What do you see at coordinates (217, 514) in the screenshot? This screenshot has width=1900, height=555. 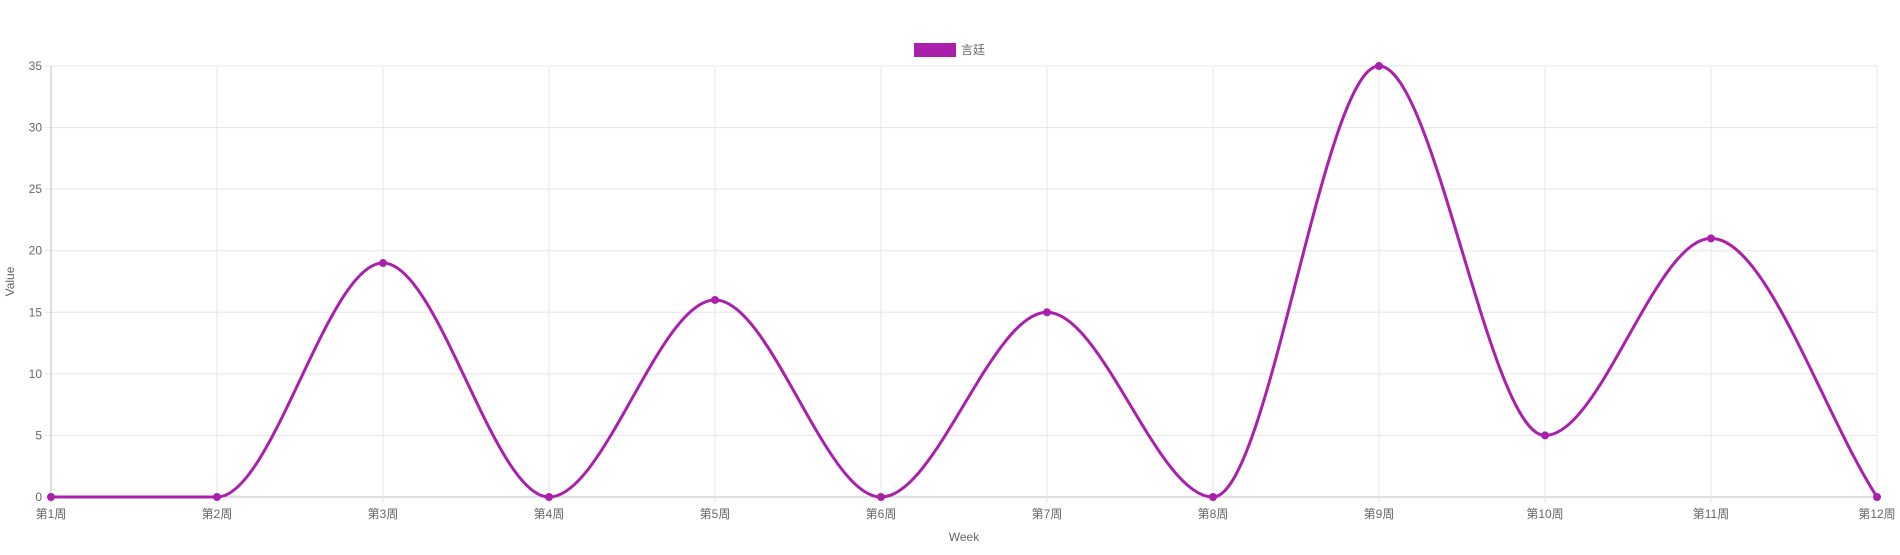 I see `x-tick-label: 第2周` at bounding box center [217, 514].